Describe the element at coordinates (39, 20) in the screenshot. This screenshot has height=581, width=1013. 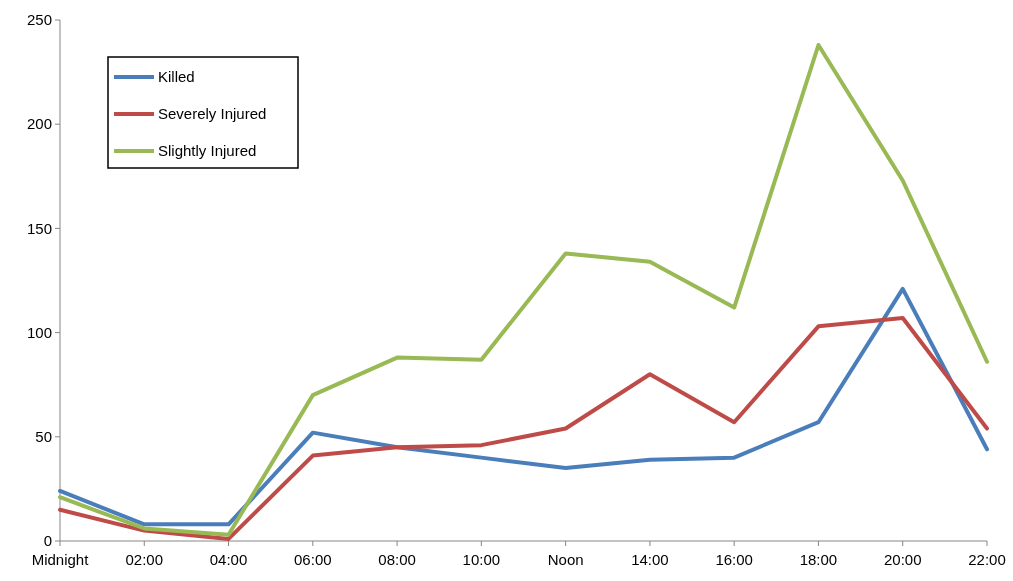
I see `y-tick-label: 250` at that location.